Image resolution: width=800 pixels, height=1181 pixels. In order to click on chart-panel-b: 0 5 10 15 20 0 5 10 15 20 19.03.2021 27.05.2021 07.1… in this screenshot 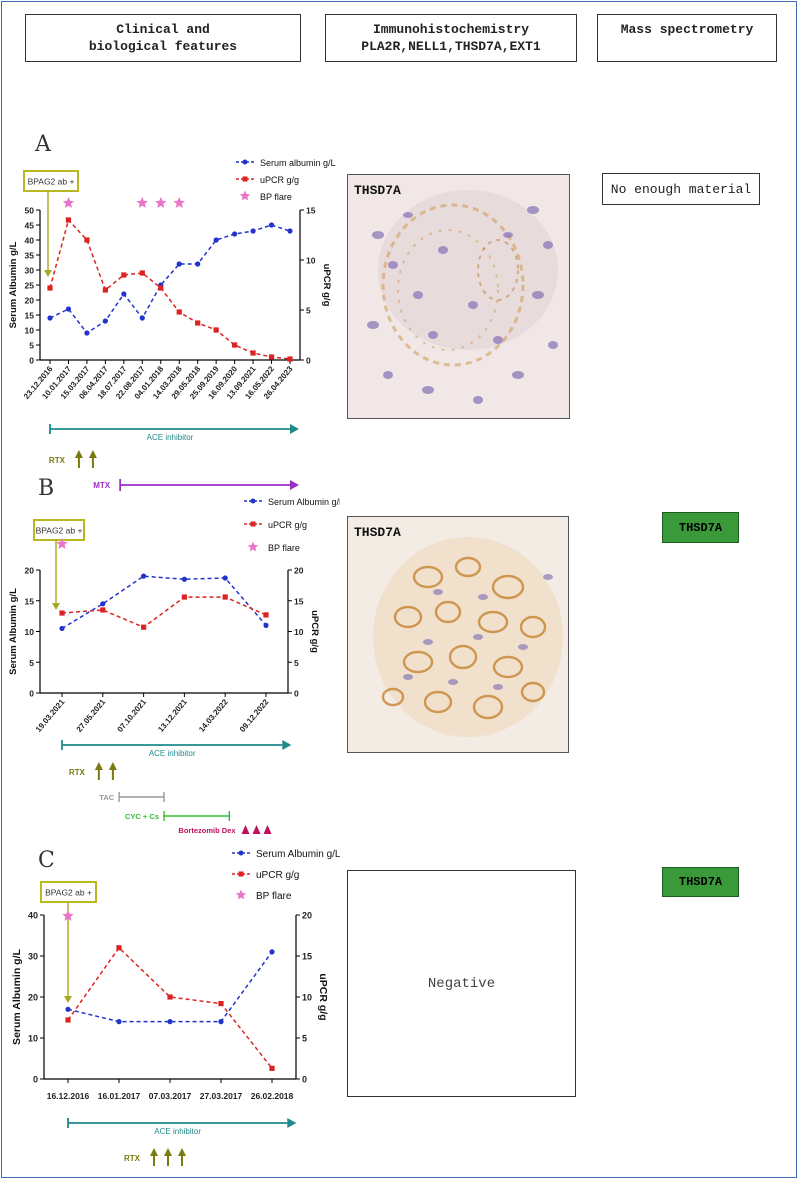, I will do `click(174, 666)`.